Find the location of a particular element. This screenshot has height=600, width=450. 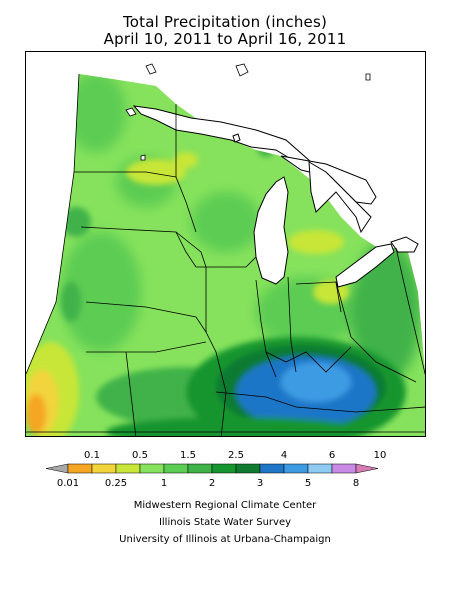

precip-legend: 0.1 0.5 1.5 2.5 4 6 10 0.01 0.25 1 2 3 5 8 is located at coordinates (216, 469).